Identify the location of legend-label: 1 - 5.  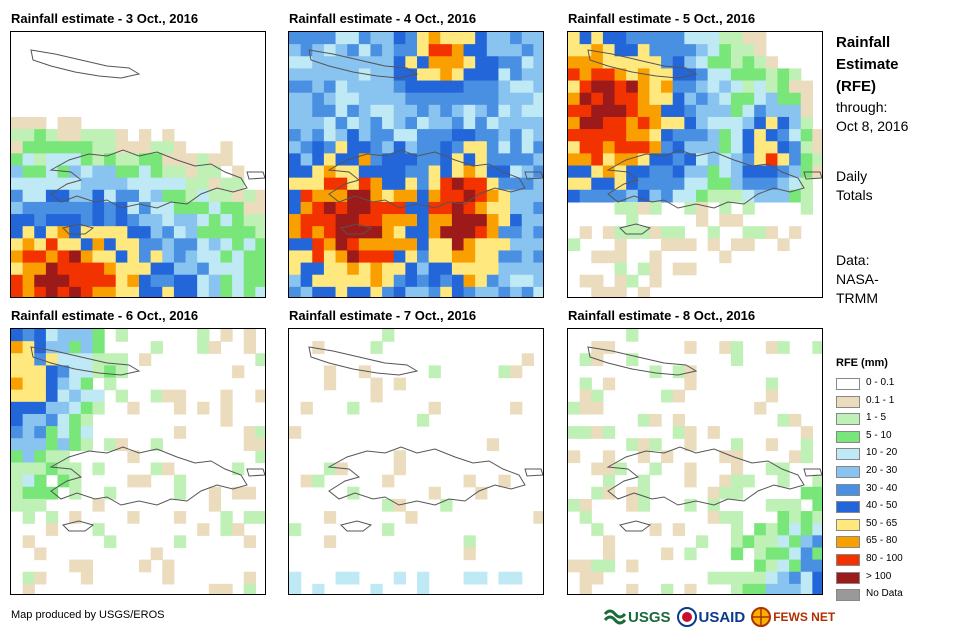
(876, 418).